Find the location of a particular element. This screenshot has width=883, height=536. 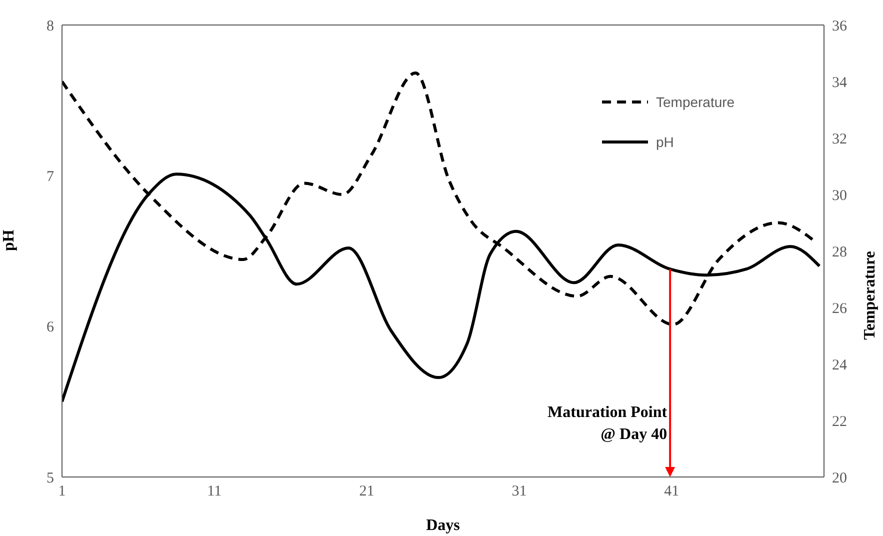

y2-tick-label: 32 is located at coordinates (839, 139).